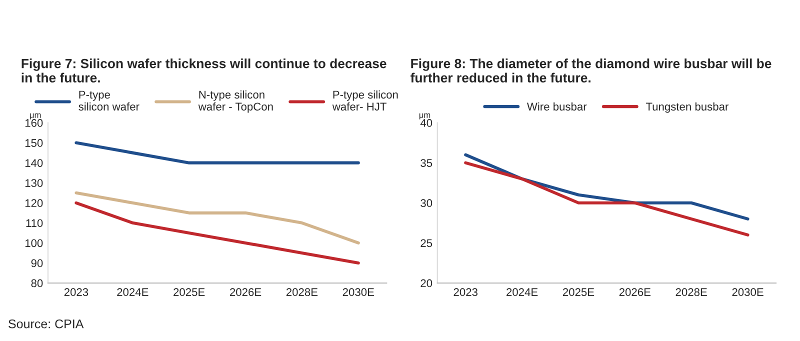 The height and width of the screenshot is (341, 800). I want to click on legend-label: P-type silicon wafer, so click(109, 100).